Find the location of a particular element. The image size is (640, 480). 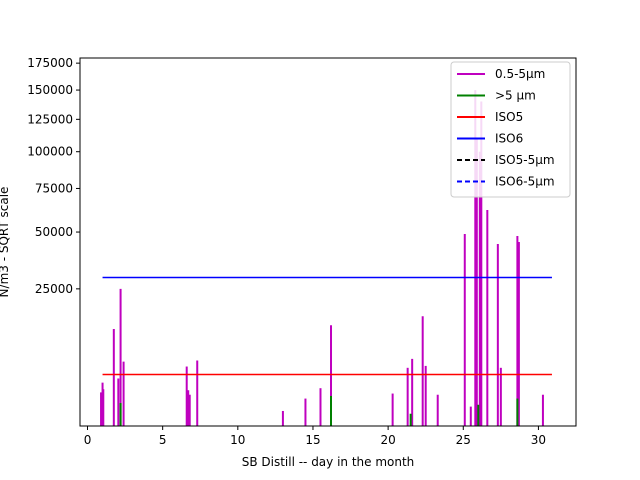

legend-label: ISO5 is located at coordinates (509, 117).